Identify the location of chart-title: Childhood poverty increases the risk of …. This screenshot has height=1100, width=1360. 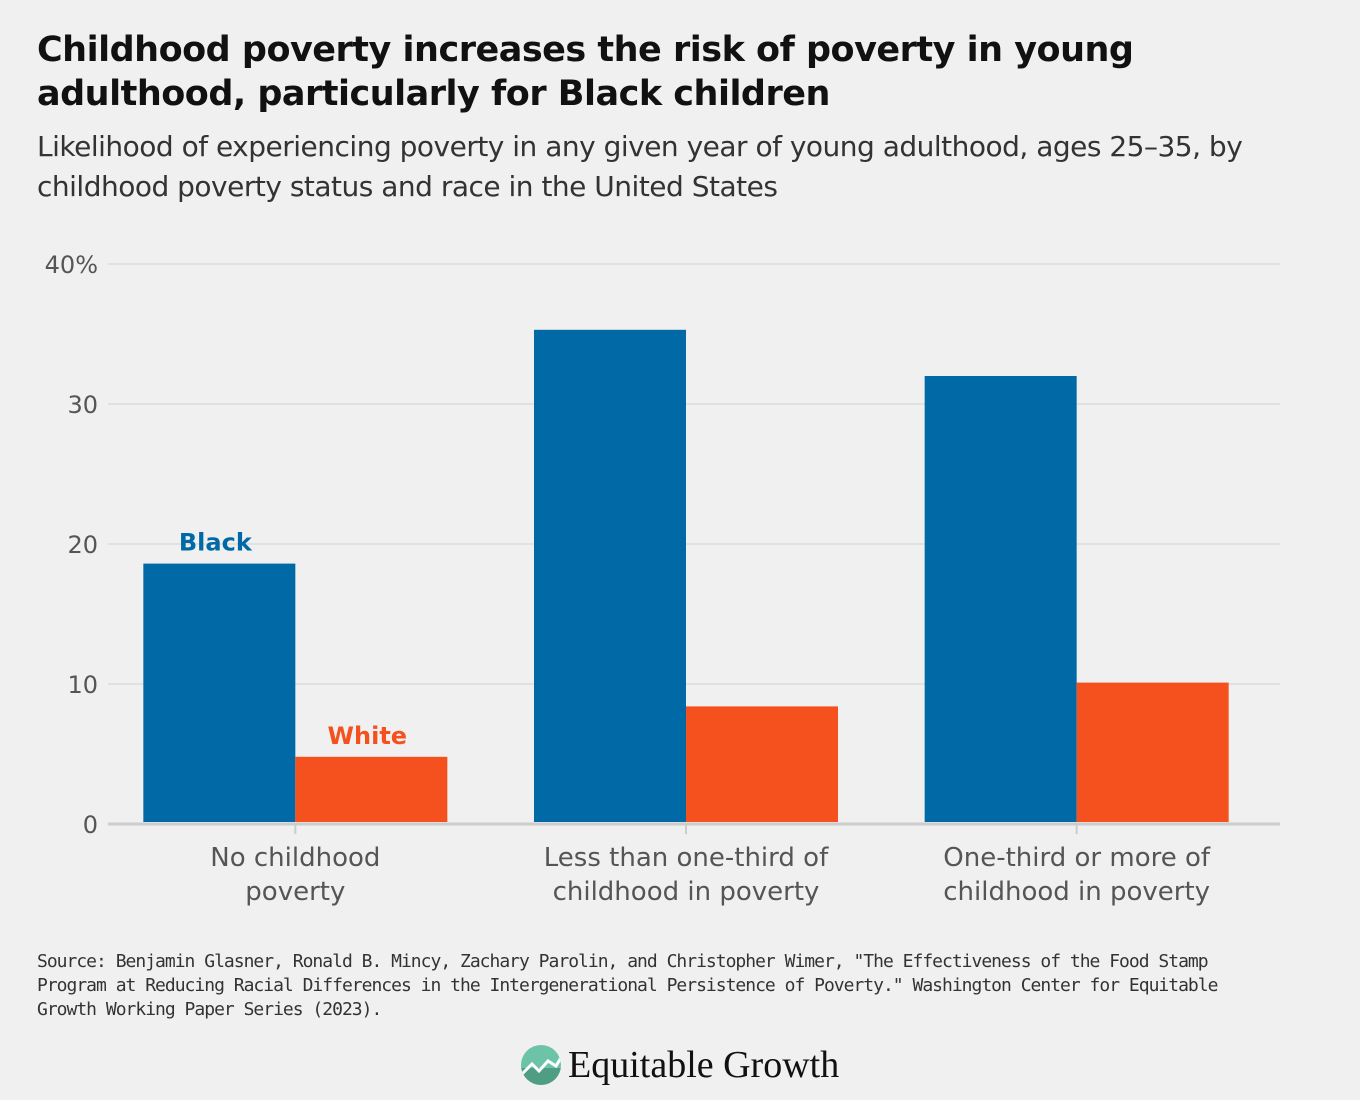
(585, 72).